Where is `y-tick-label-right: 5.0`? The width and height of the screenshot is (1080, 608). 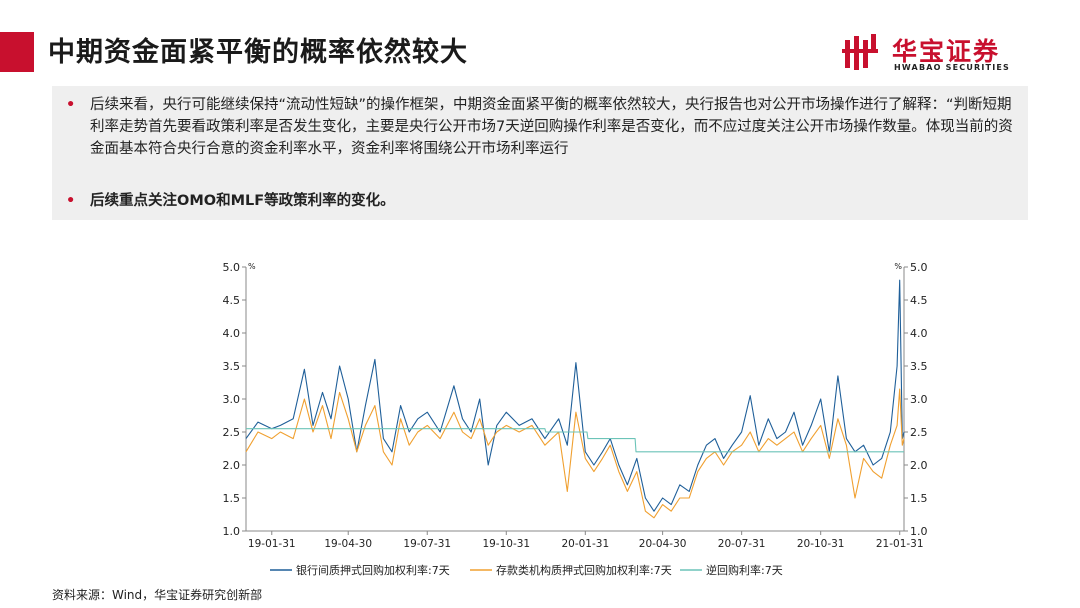 y-tick-label-right: 5.0 is located at coordinates (919, 267).